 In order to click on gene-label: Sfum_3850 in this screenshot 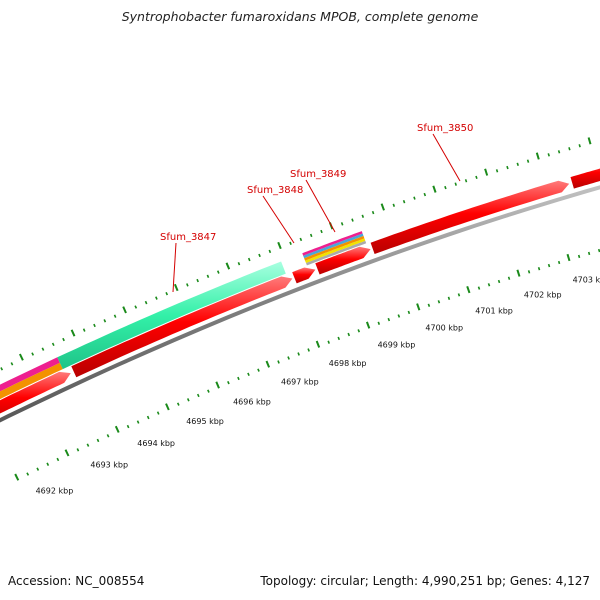, I will do `click(445, 128)`.